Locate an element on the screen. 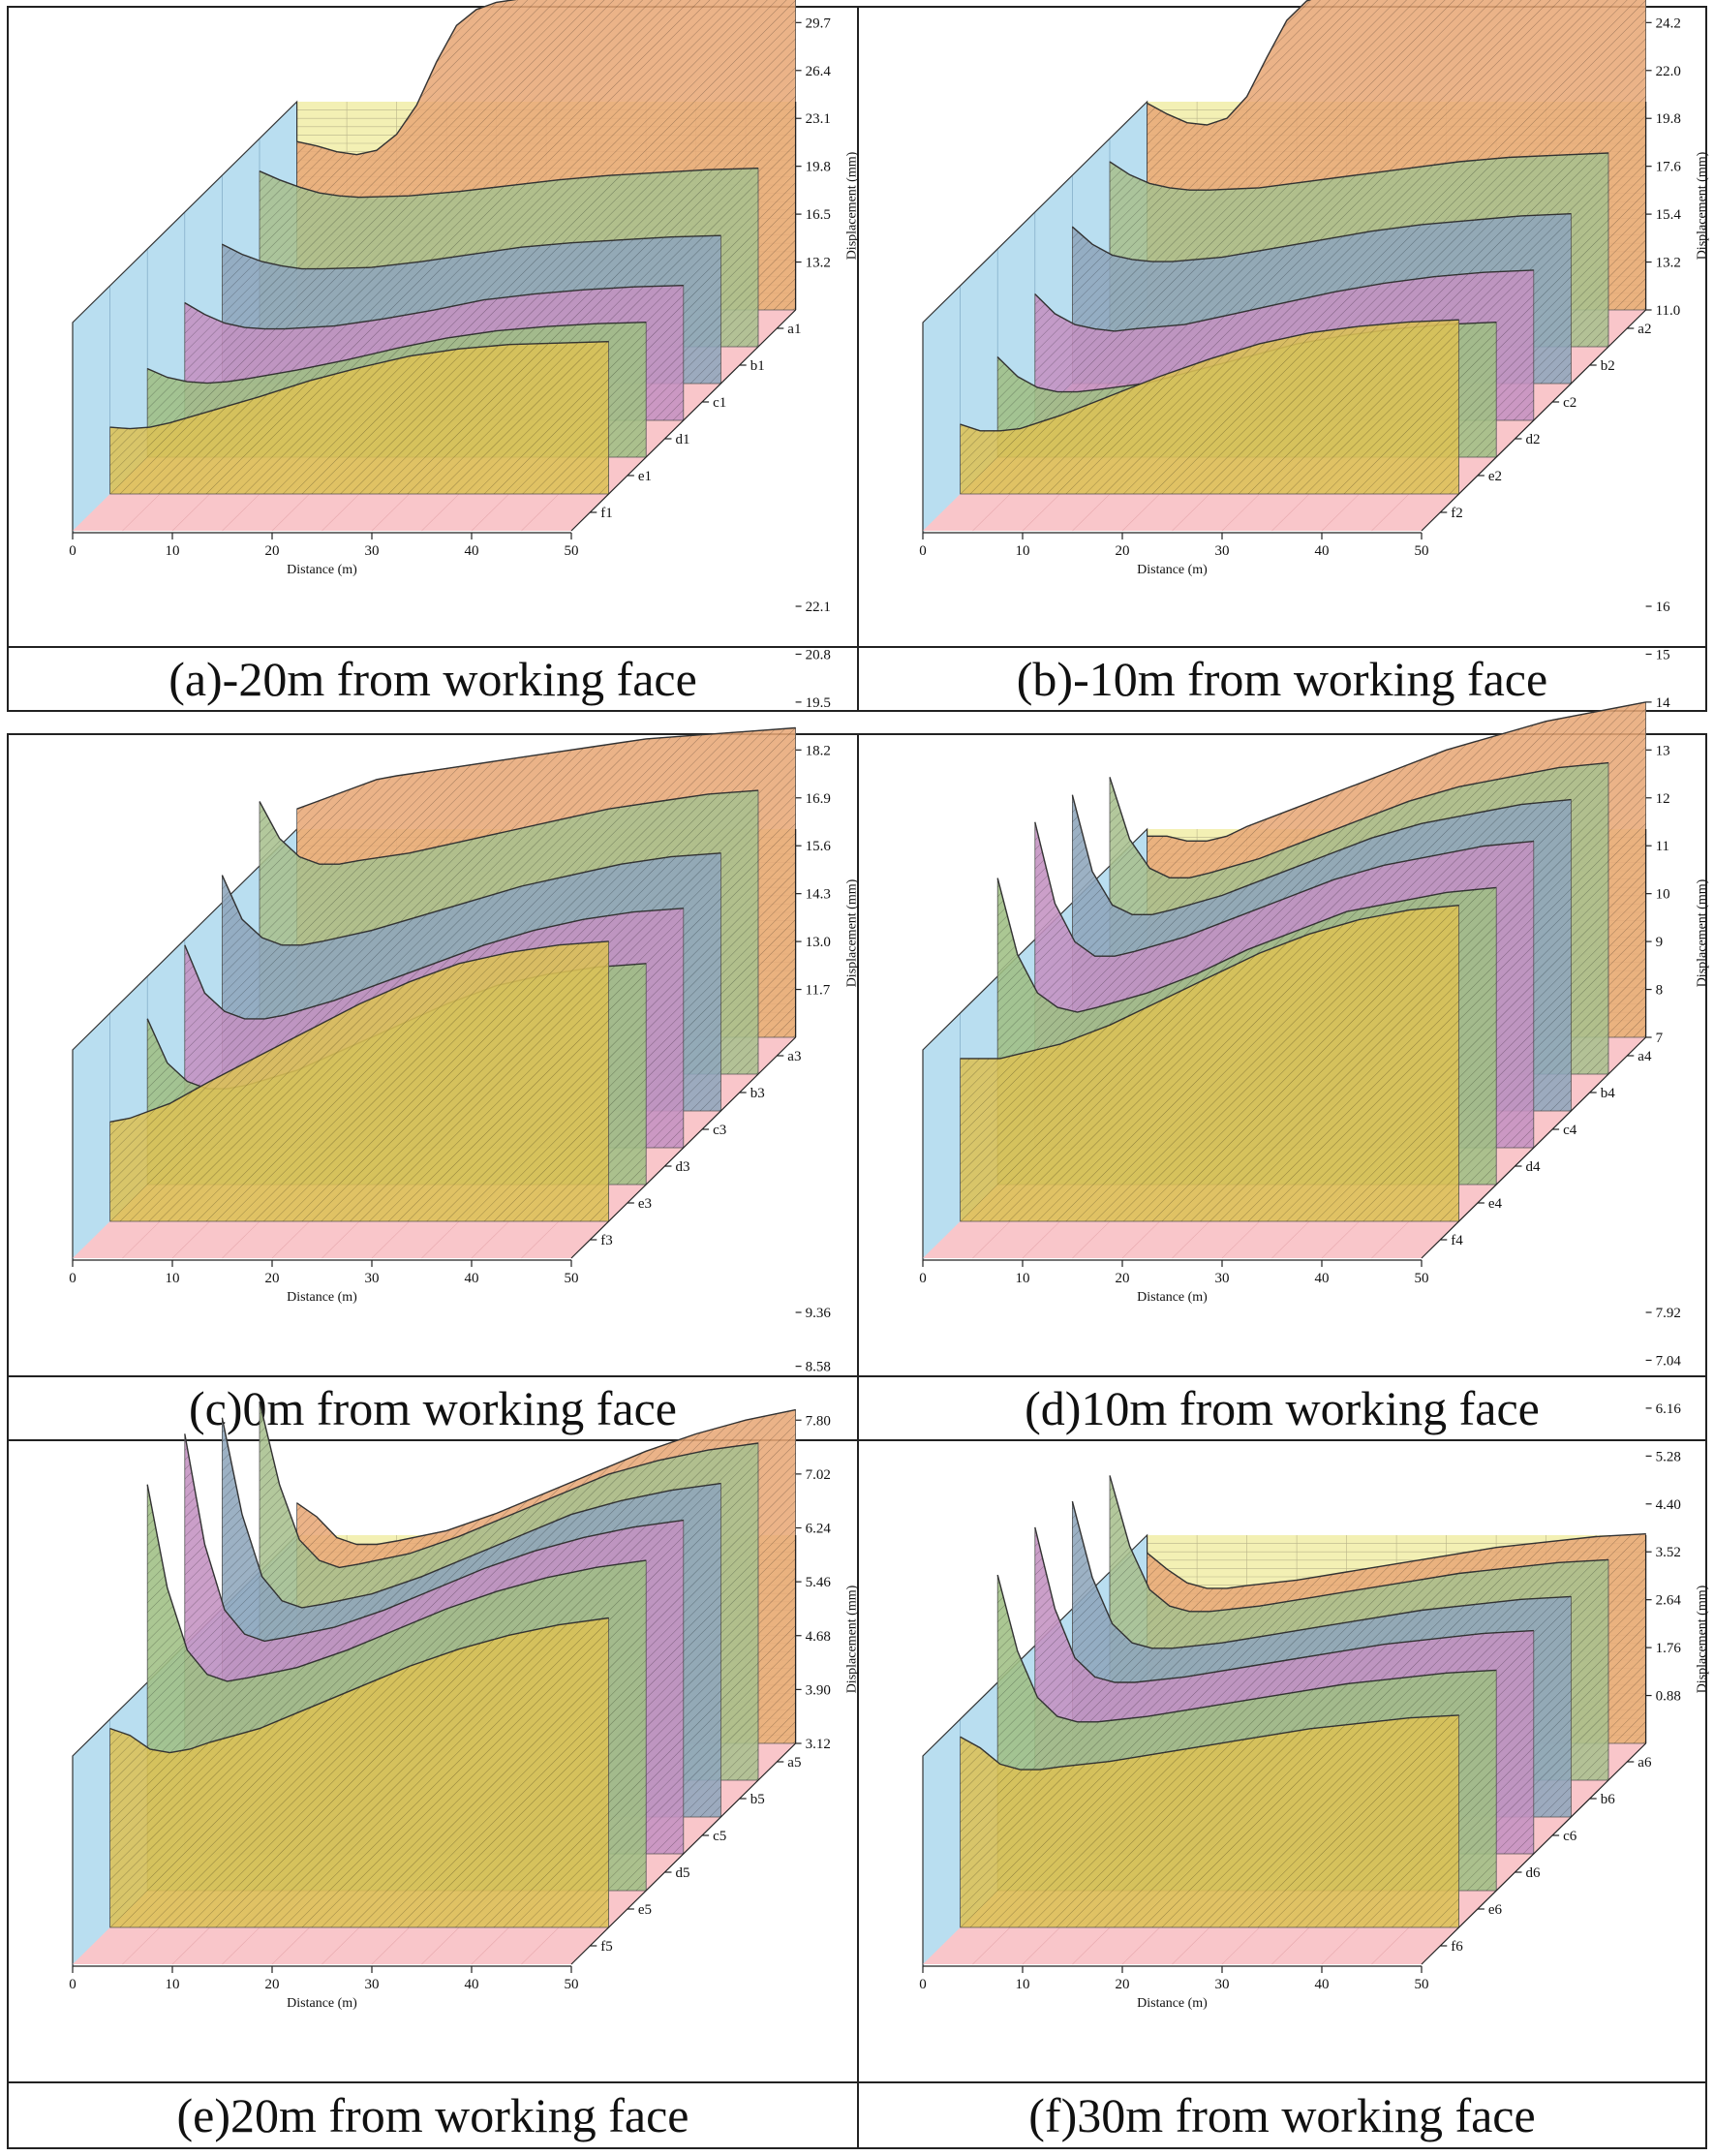 Image resolution: width=1714 pixels, height=2156 pixels. line-d4 is located at coordinates (1284, 889).